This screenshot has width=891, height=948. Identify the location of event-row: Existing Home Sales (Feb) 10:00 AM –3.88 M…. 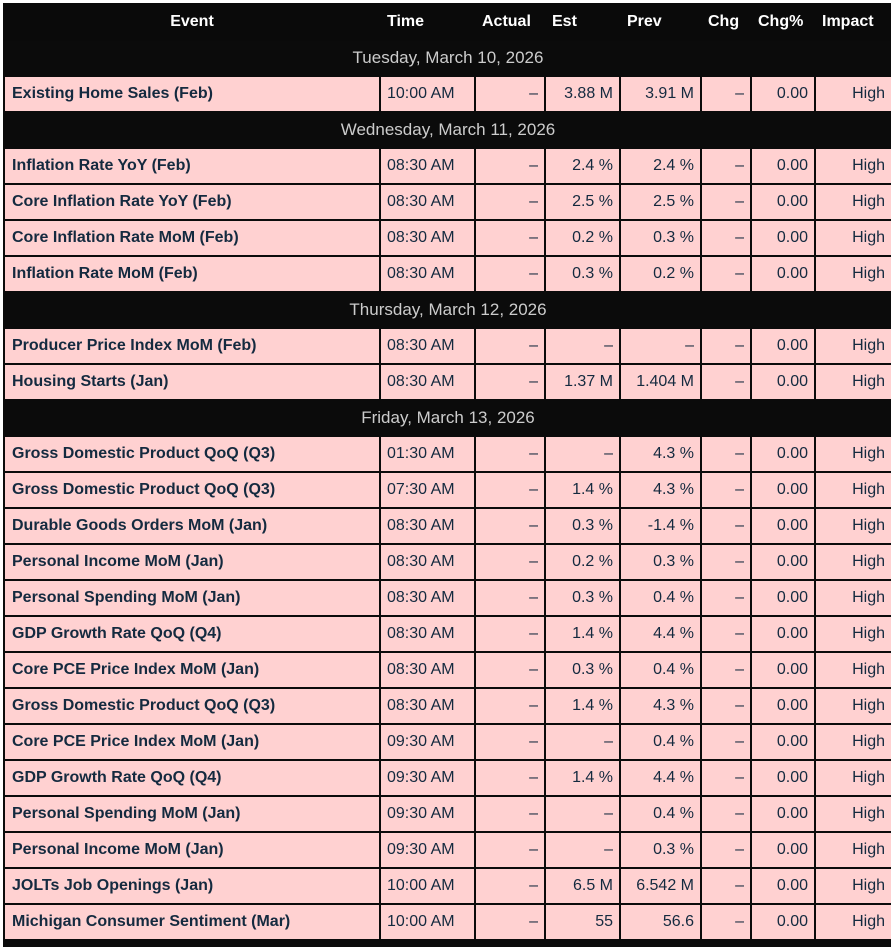
(447, 94).